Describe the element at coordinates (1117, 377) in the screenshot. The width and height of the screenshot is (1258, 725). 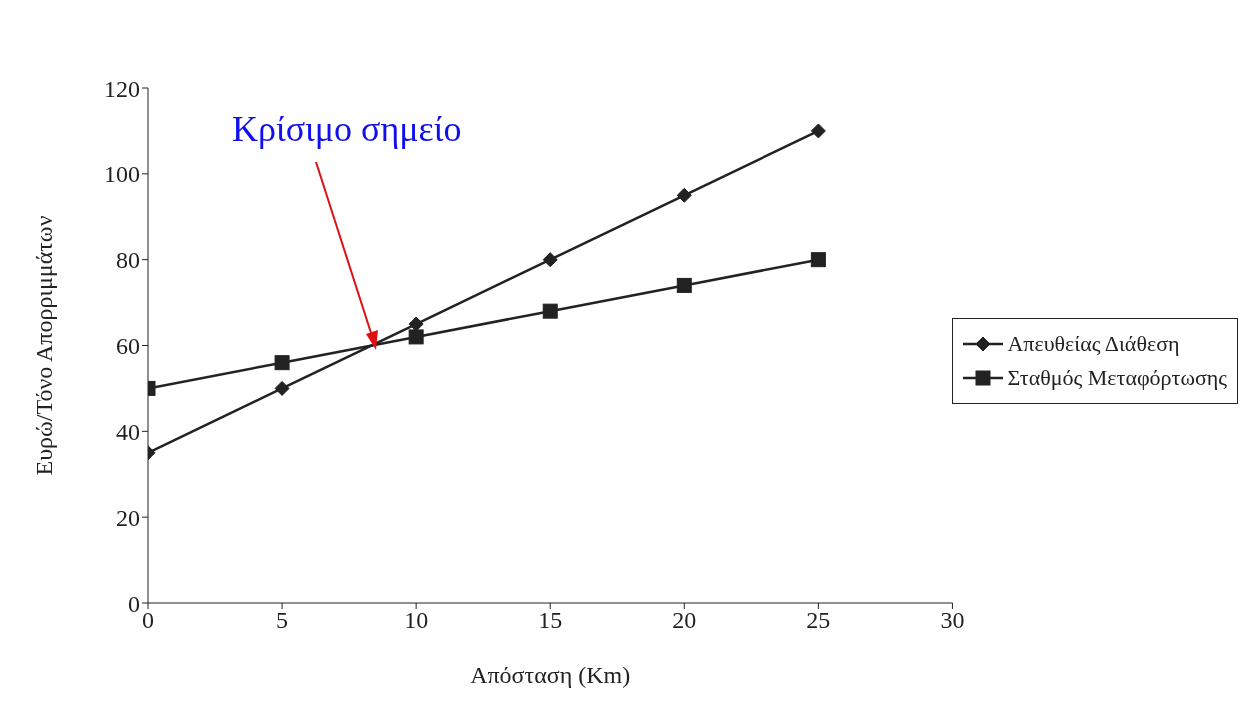
I see `legend-label: Σταθμός Μεταφόρτωσης` at that location.